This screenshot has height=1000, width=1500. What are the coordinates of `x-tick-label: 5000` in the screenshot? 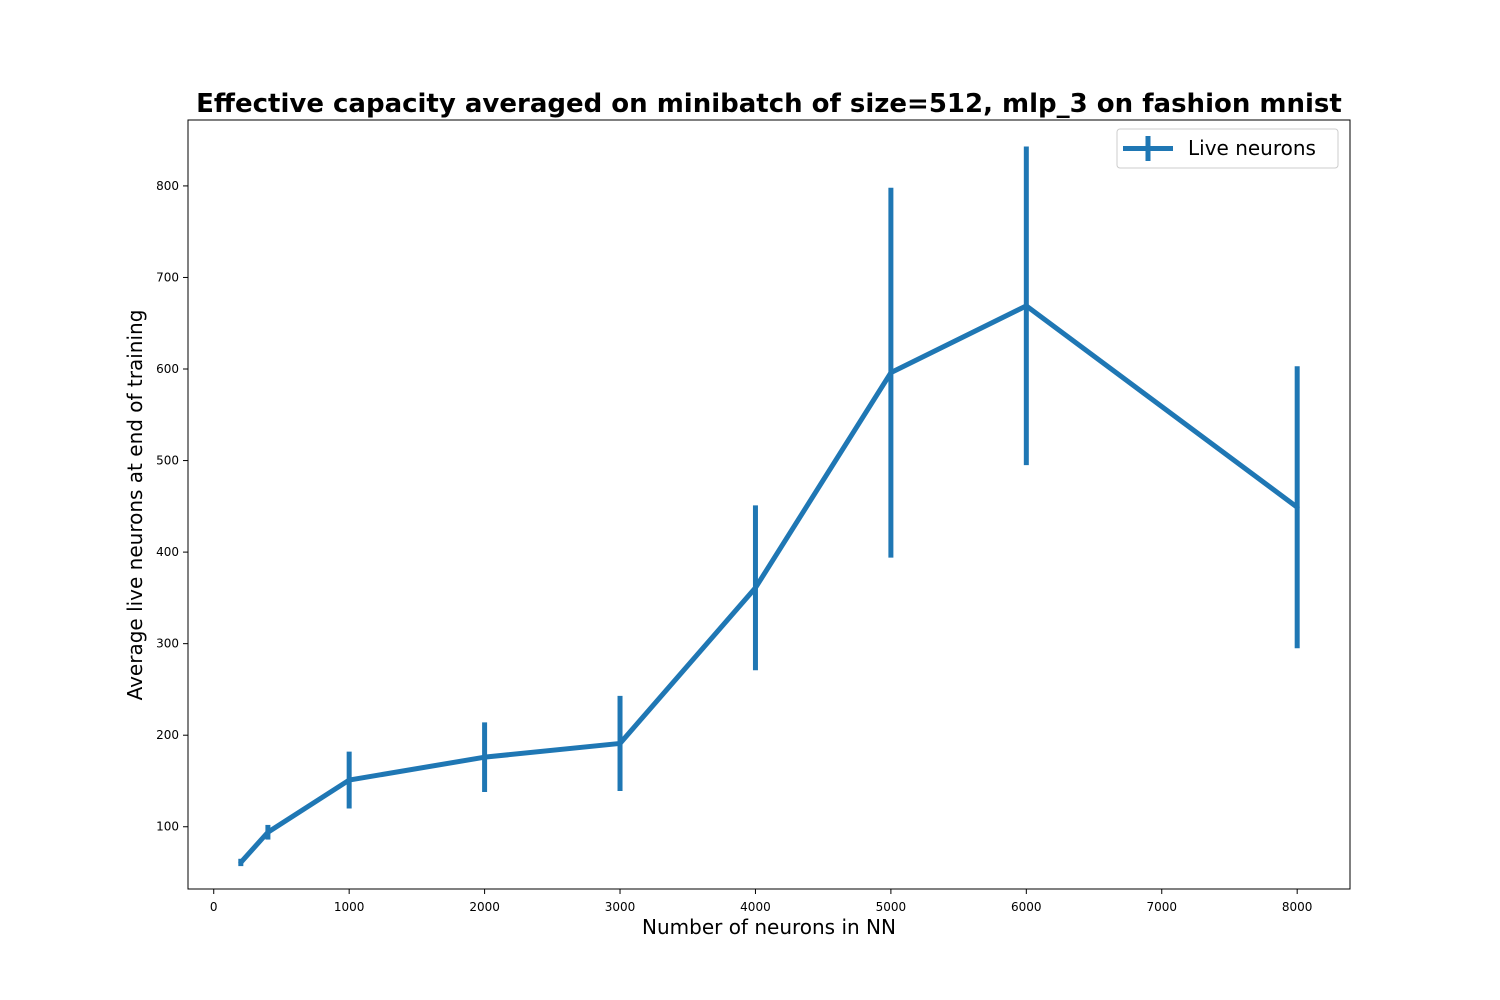 It's located at (891, 907).